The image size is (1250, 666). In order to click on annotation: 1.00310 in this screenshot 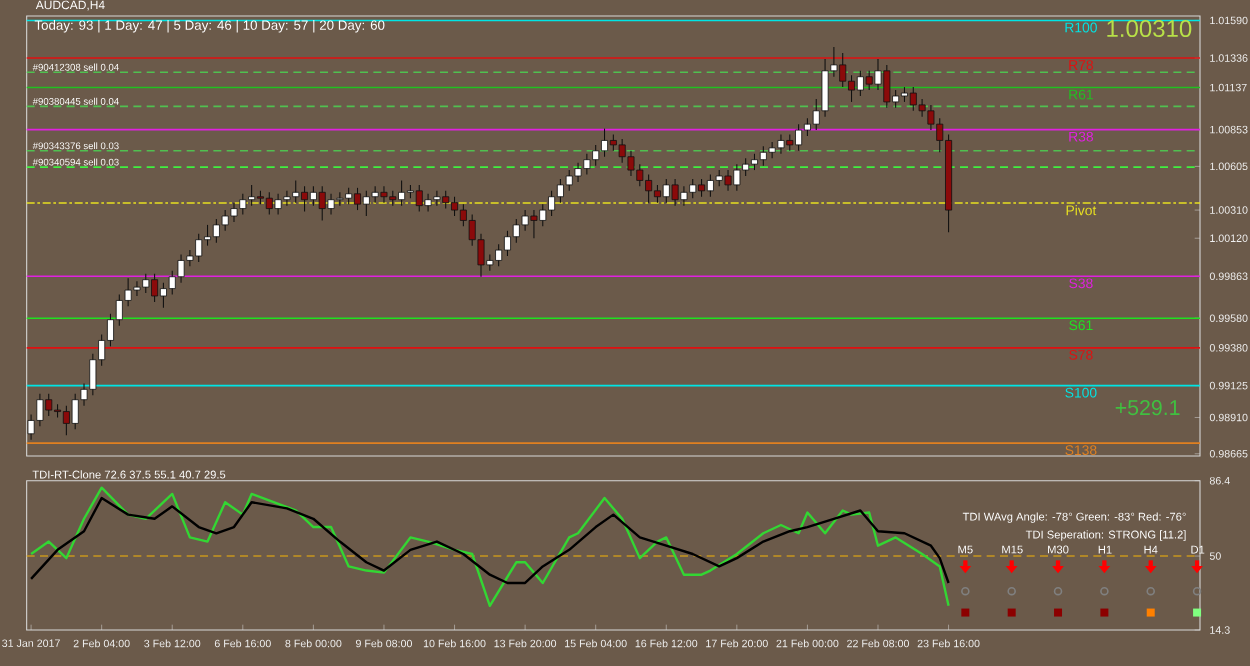, I will do `click(1149, 29)`.